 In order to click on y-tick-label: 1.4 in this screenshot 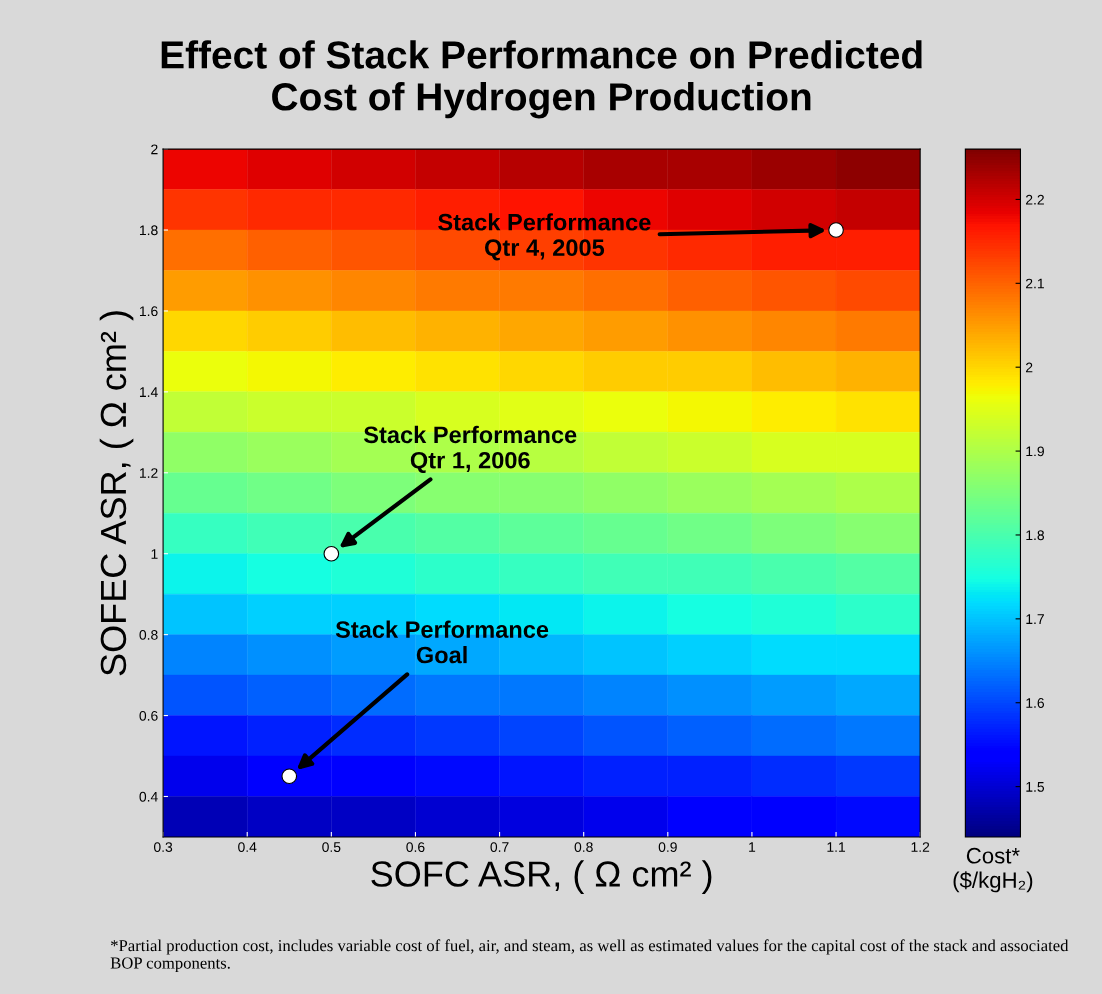, I will do `click(148, 392)`.